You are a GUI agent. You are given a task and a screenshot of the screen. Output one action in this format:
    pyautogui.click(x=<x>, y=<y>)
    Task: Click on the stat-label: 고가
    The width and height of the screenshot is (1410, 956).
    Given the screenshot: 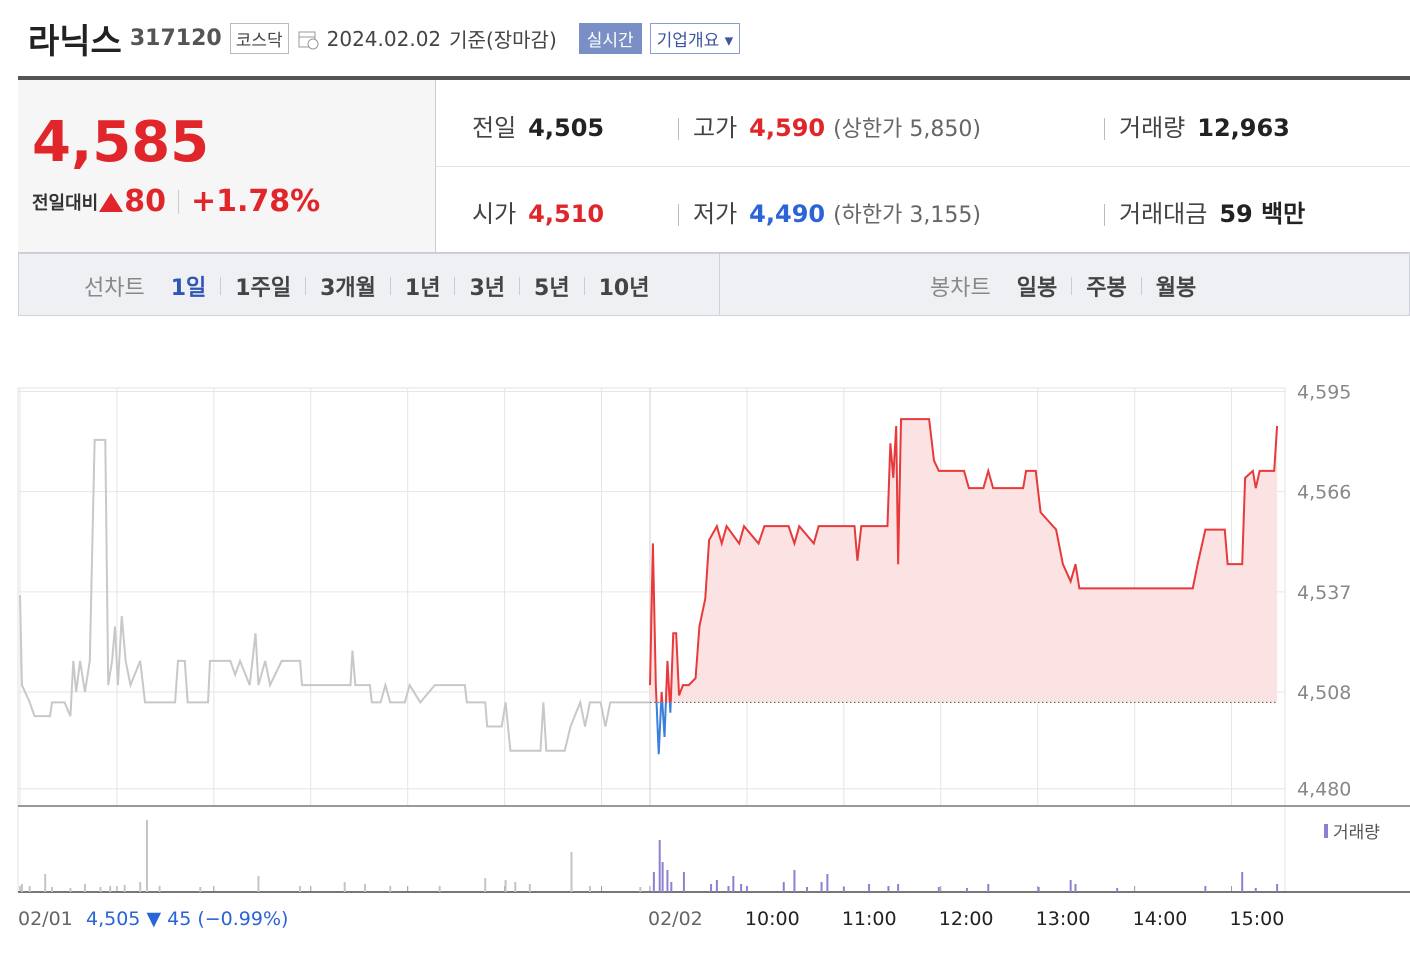 What is the action you would take?
    pyautogui.click(x=715, y=128)
    